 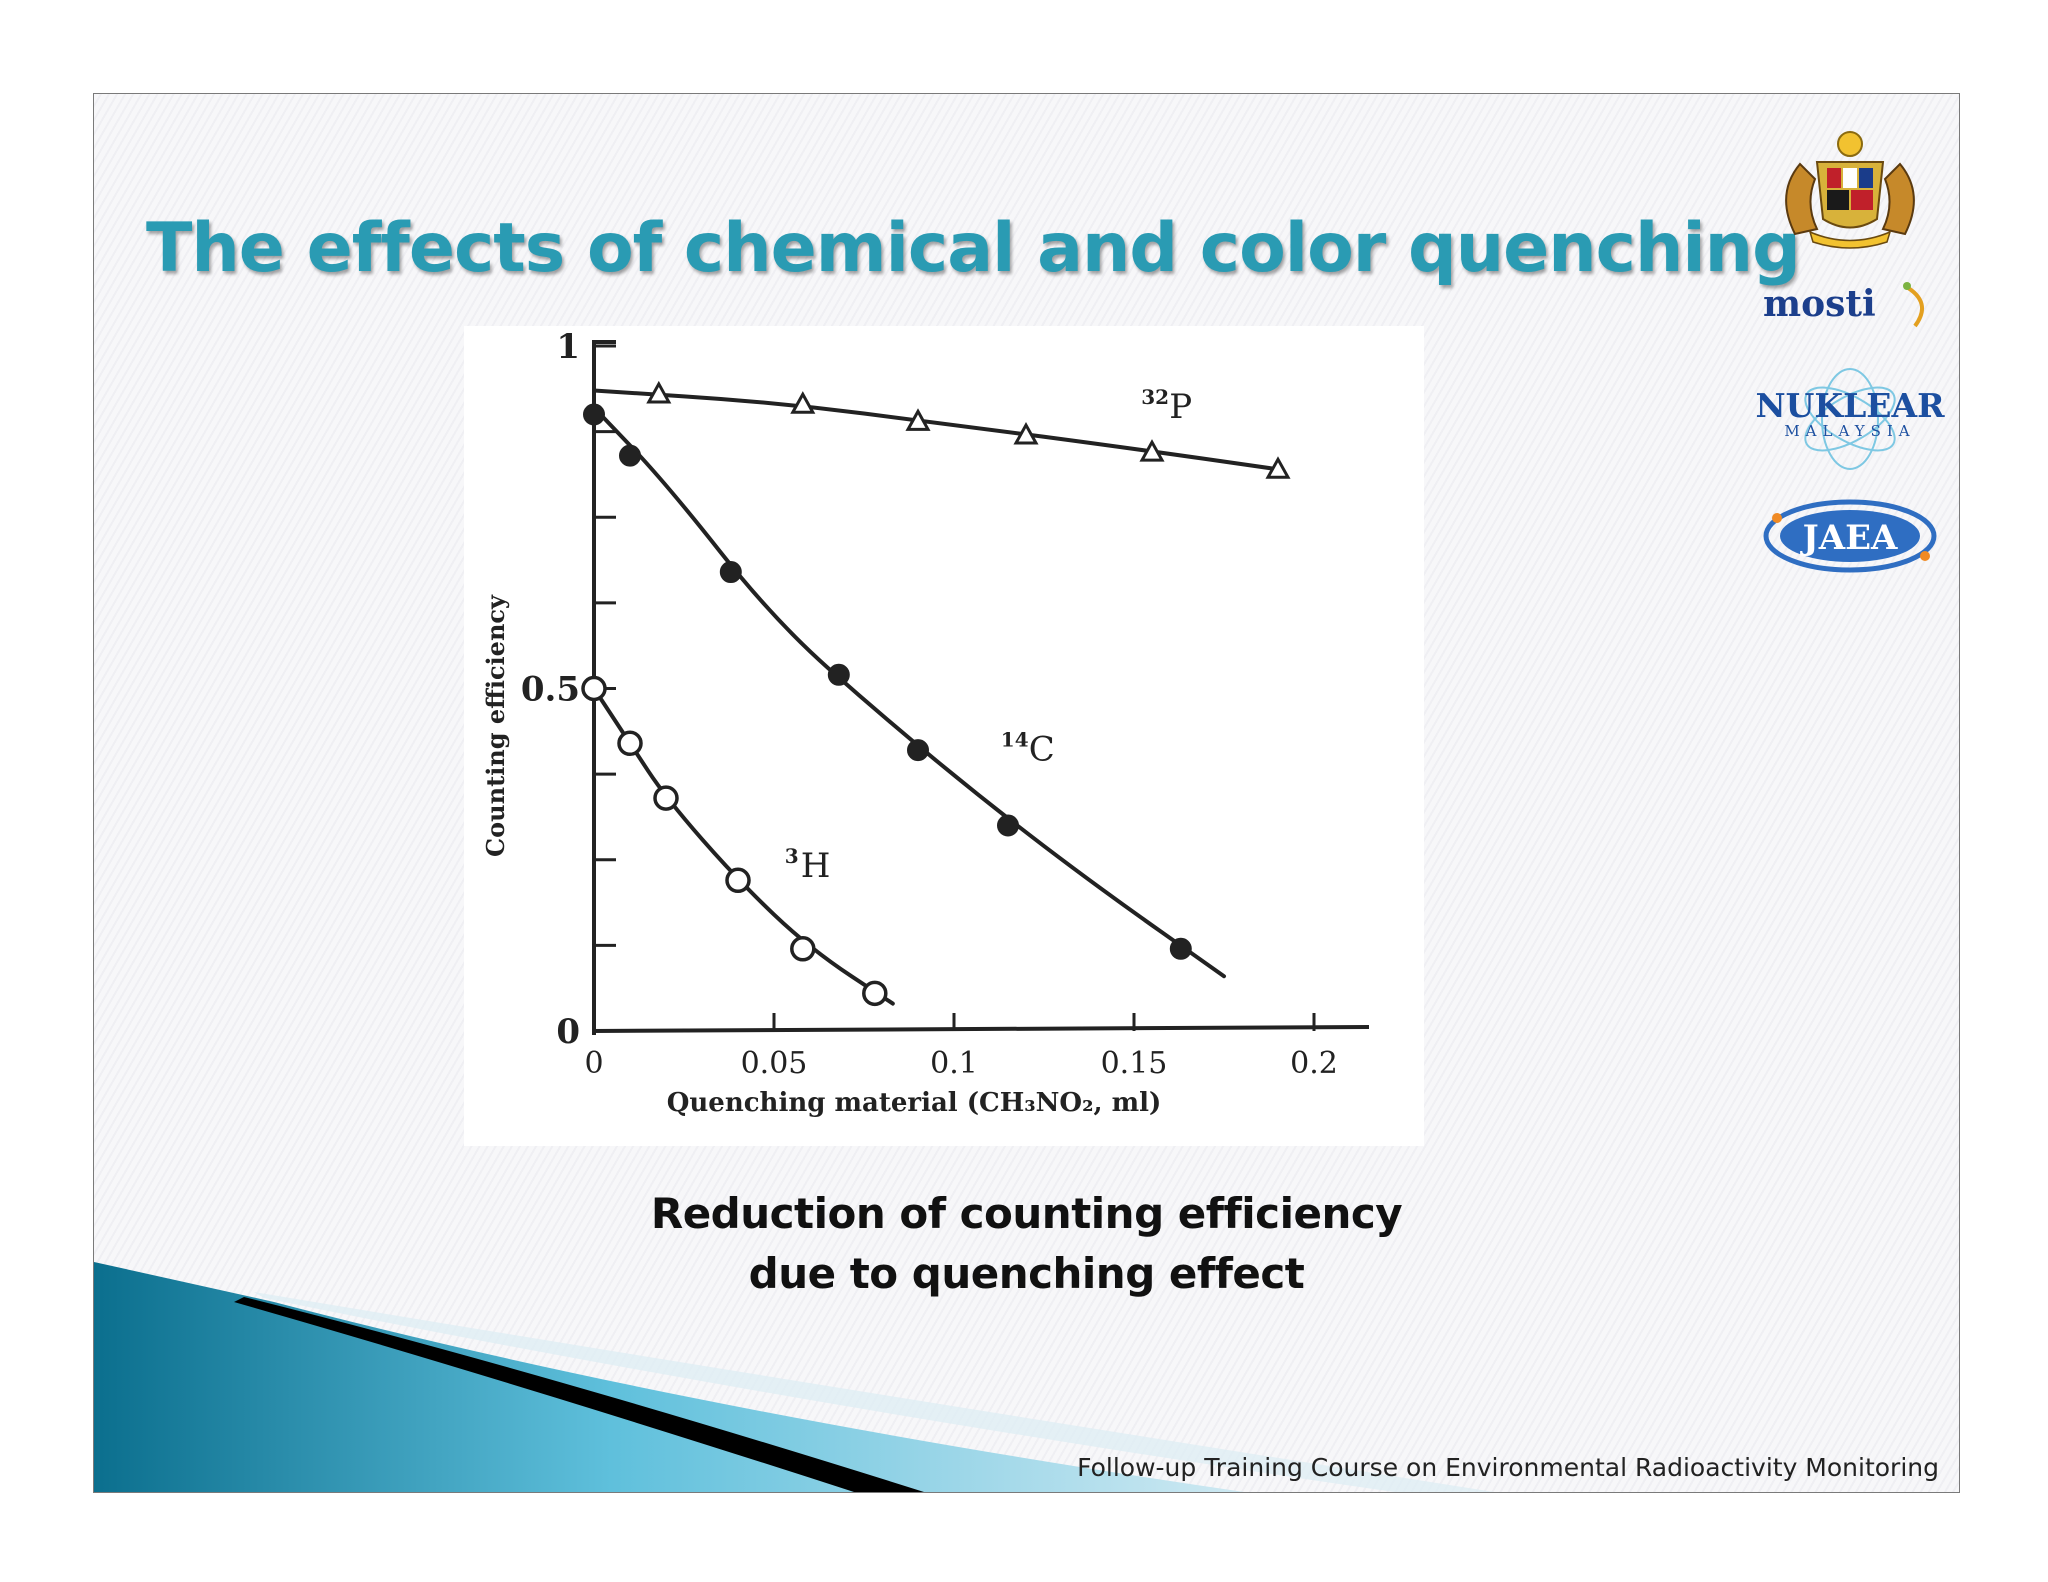 I want to click on series-label-2: H, so click(x=816, y=866).